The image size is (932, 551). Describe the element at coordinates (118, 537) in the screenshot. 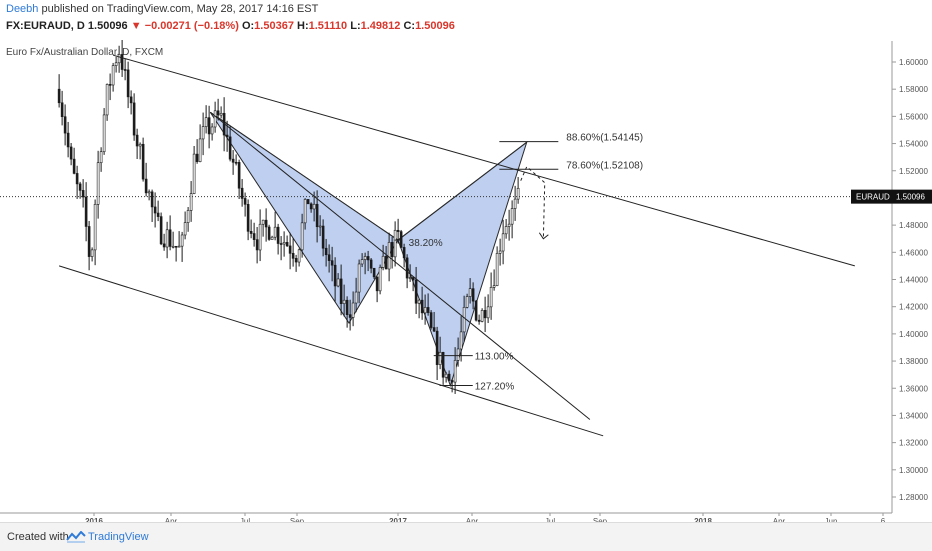

I see `tradingview-brand-link: TradingView` at that location.